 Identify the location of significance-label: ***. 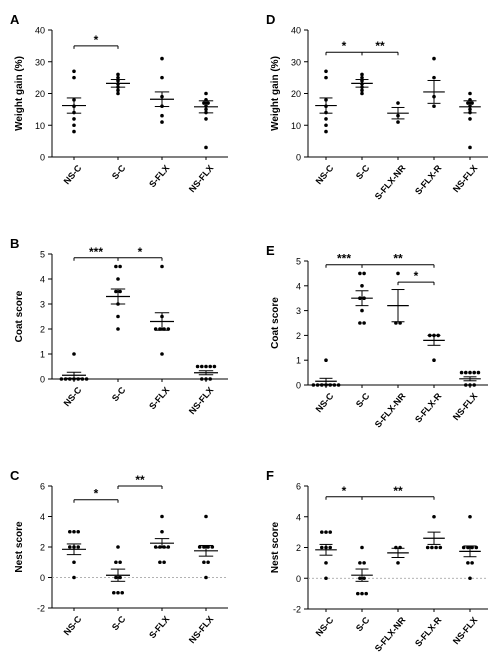
(344, 259).